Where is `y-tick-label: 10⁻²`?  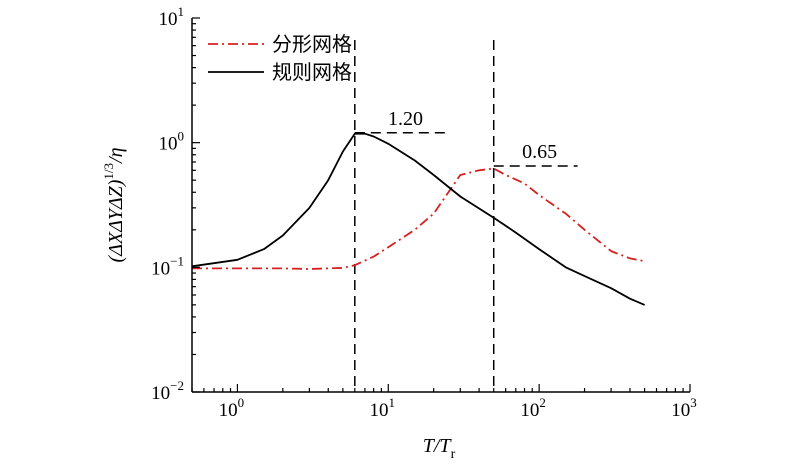
y-tick-label: 10⁻² is located at coordinates (167, 391).